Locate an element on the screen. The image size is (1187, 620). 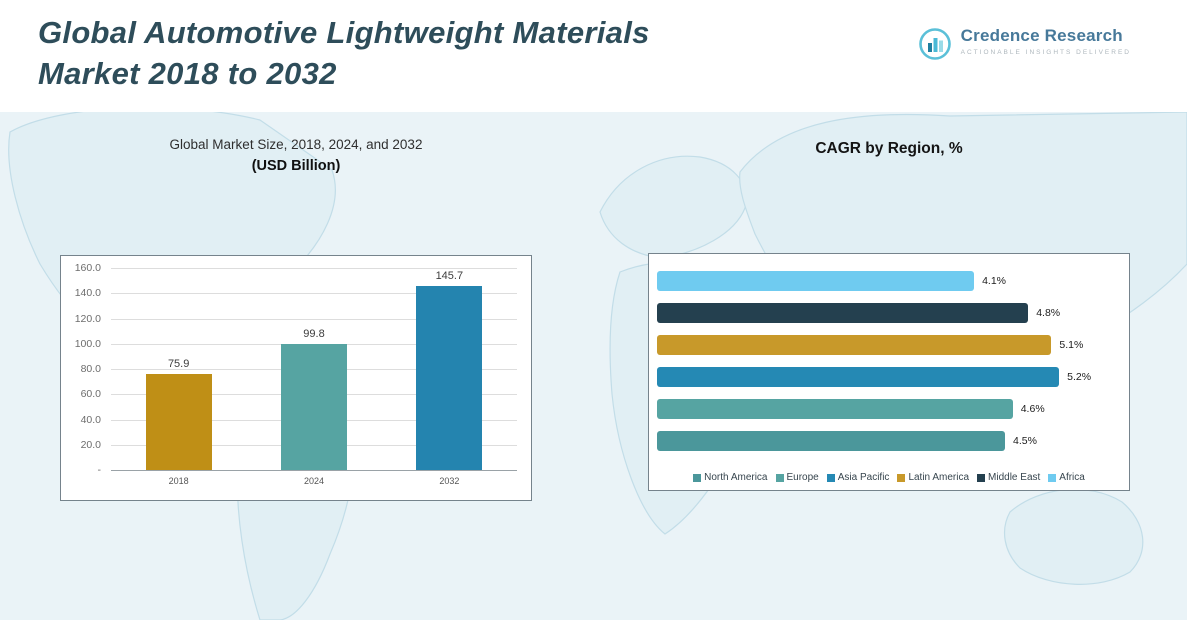
cagr-value-label: 4.5% is located at coordinates (1025, 440).